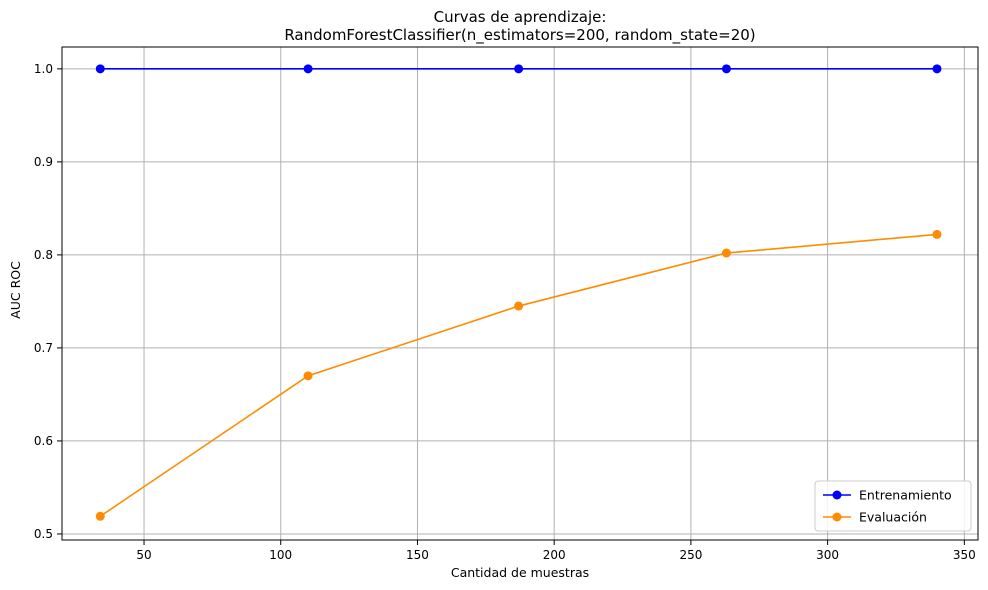  I want to click on legend-box, so click(893, 506).